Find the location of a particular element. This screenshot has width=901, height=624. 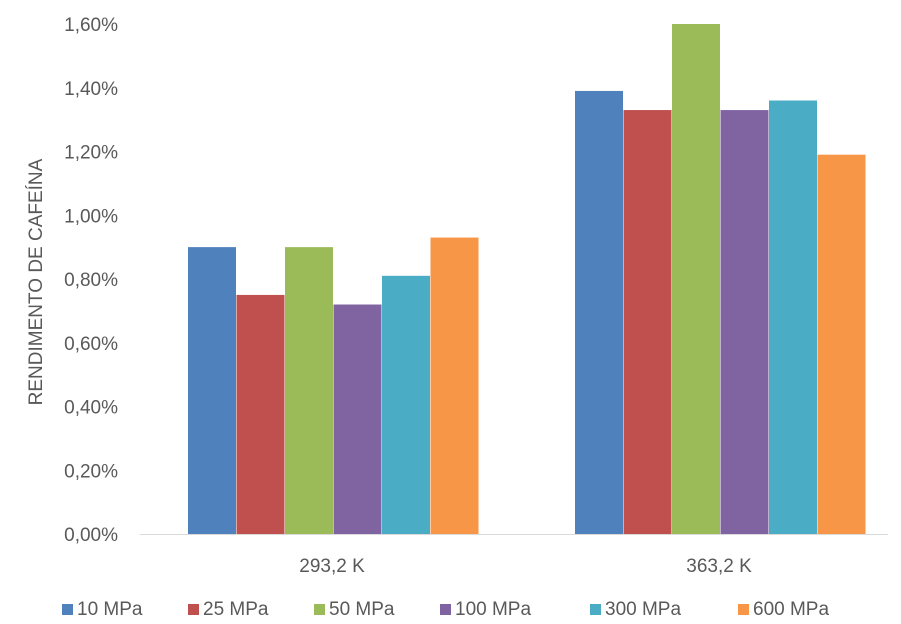

x-tick-label: 293,2 K is located at coordinates (332, 566).